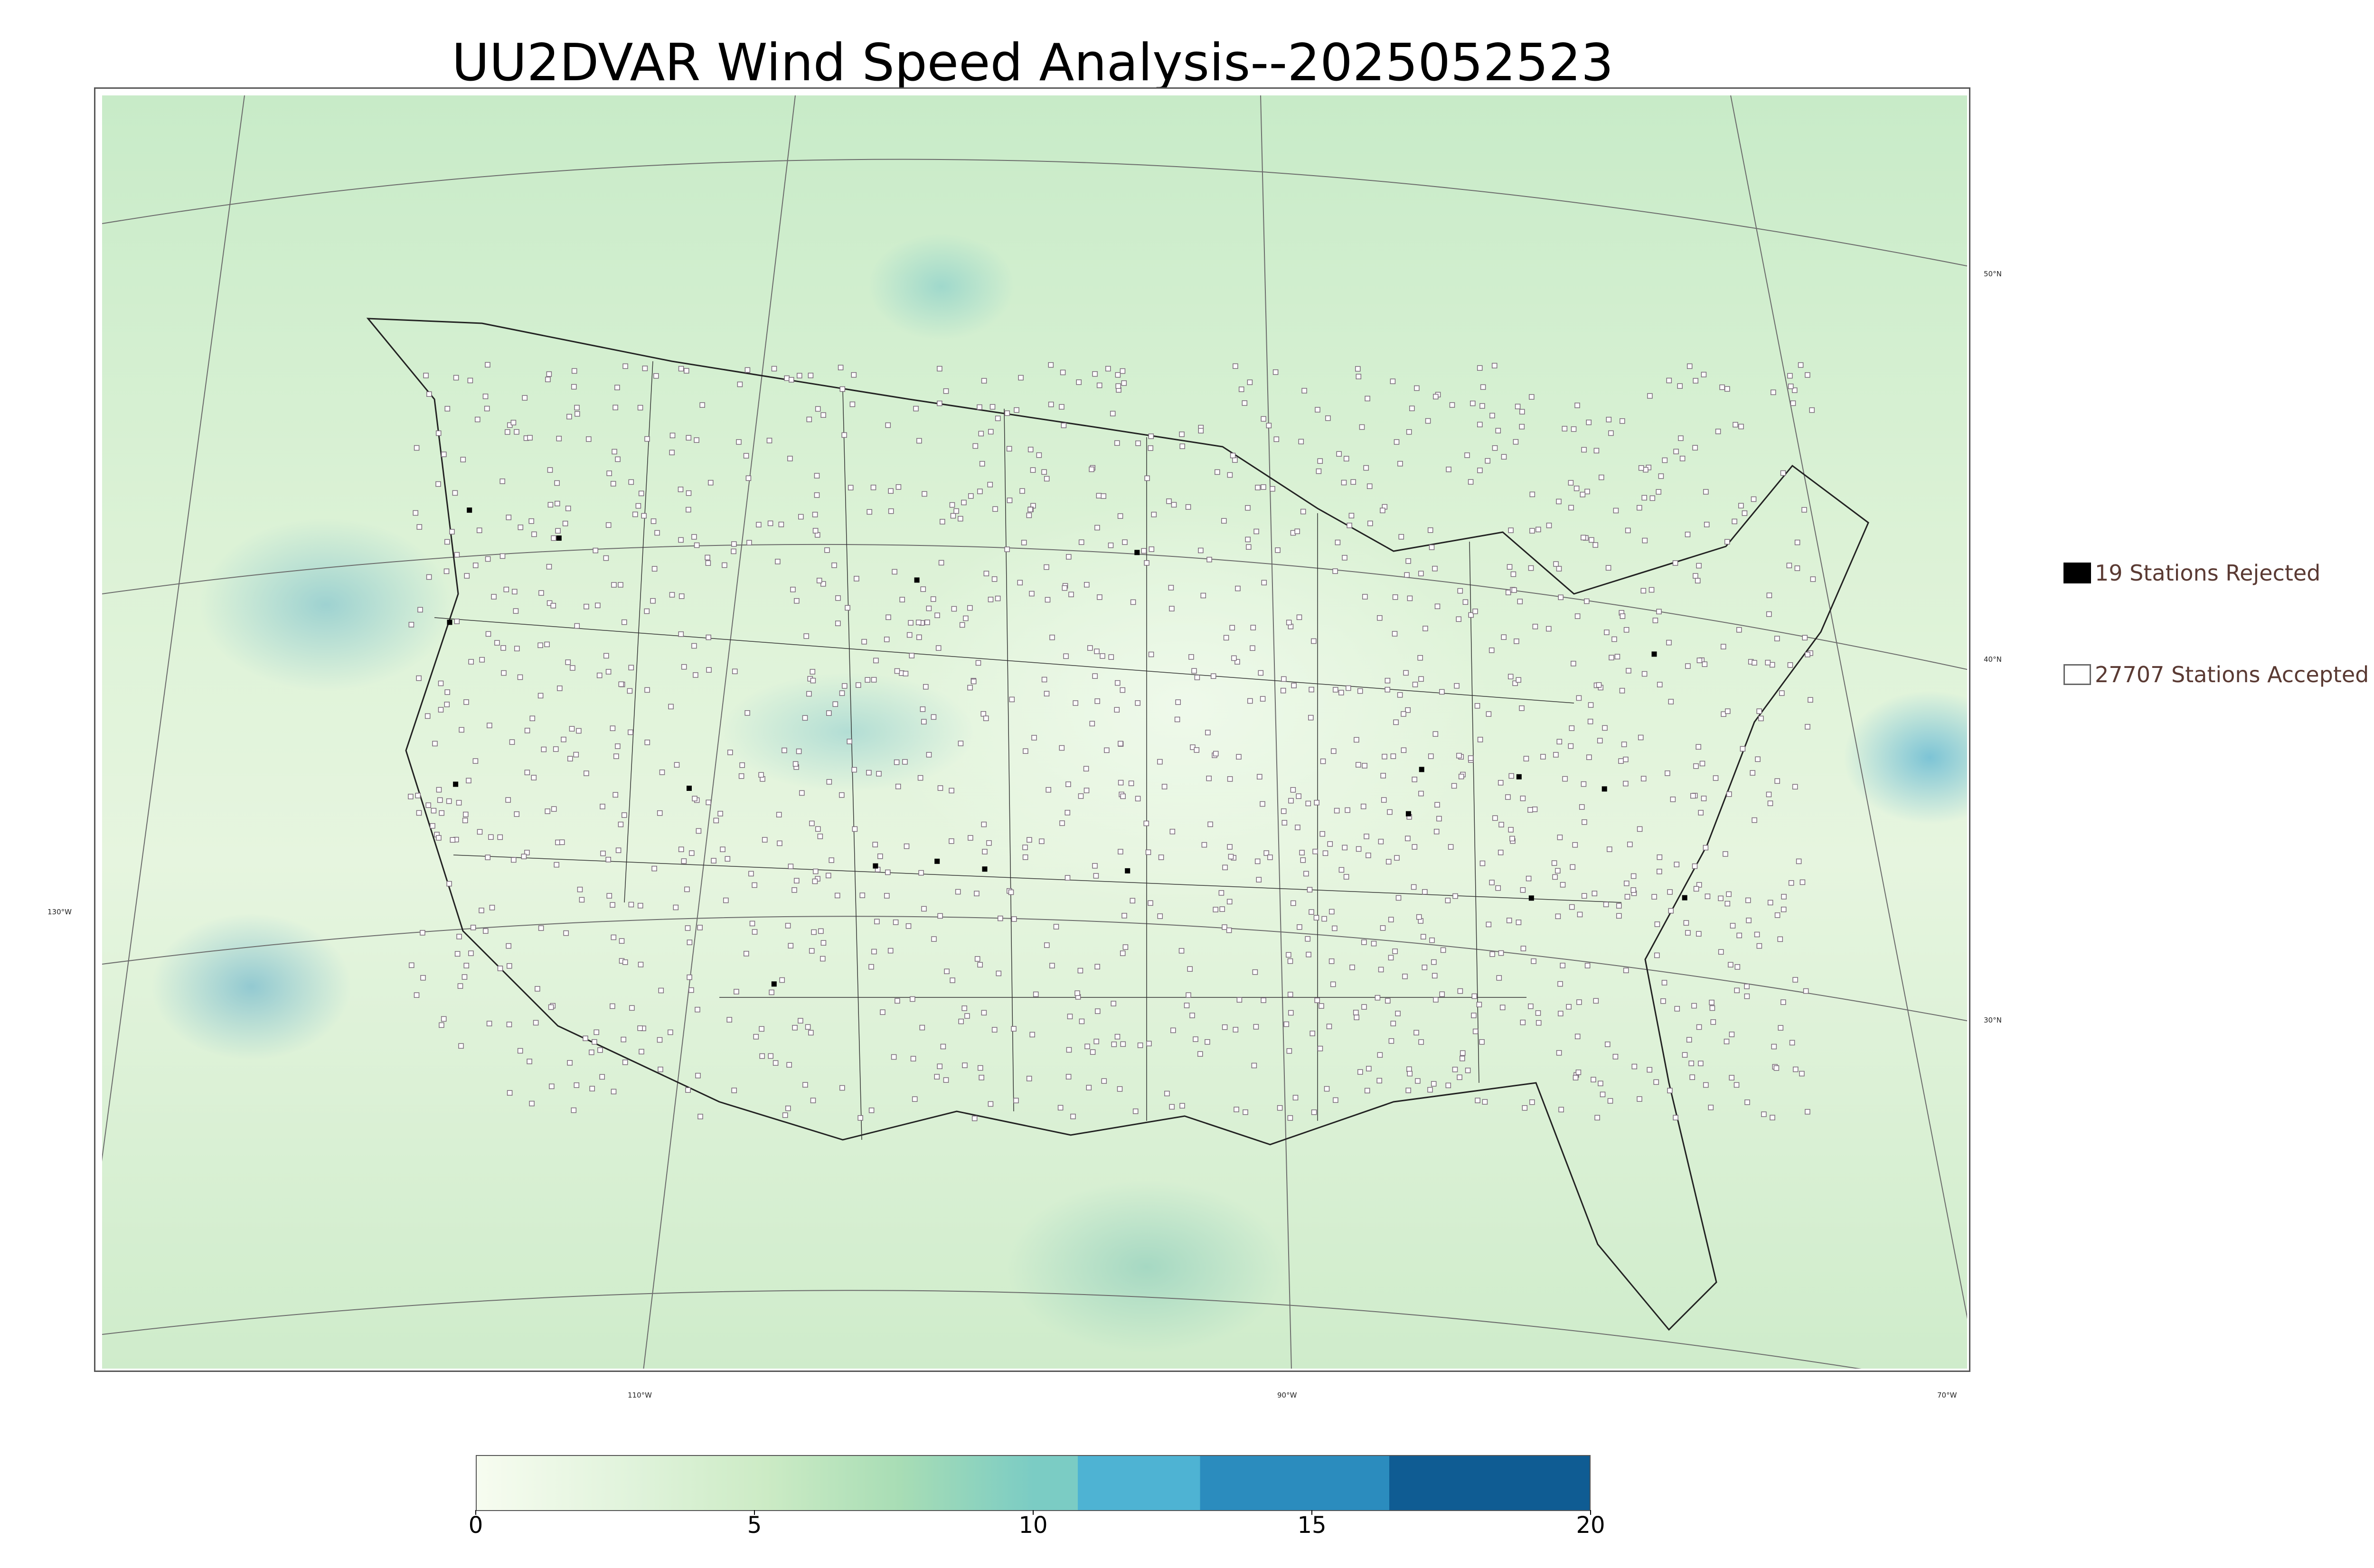  Describe the element at coordinates (559, 538) in the screenshot. I see `station-rejected-marker` at that location.